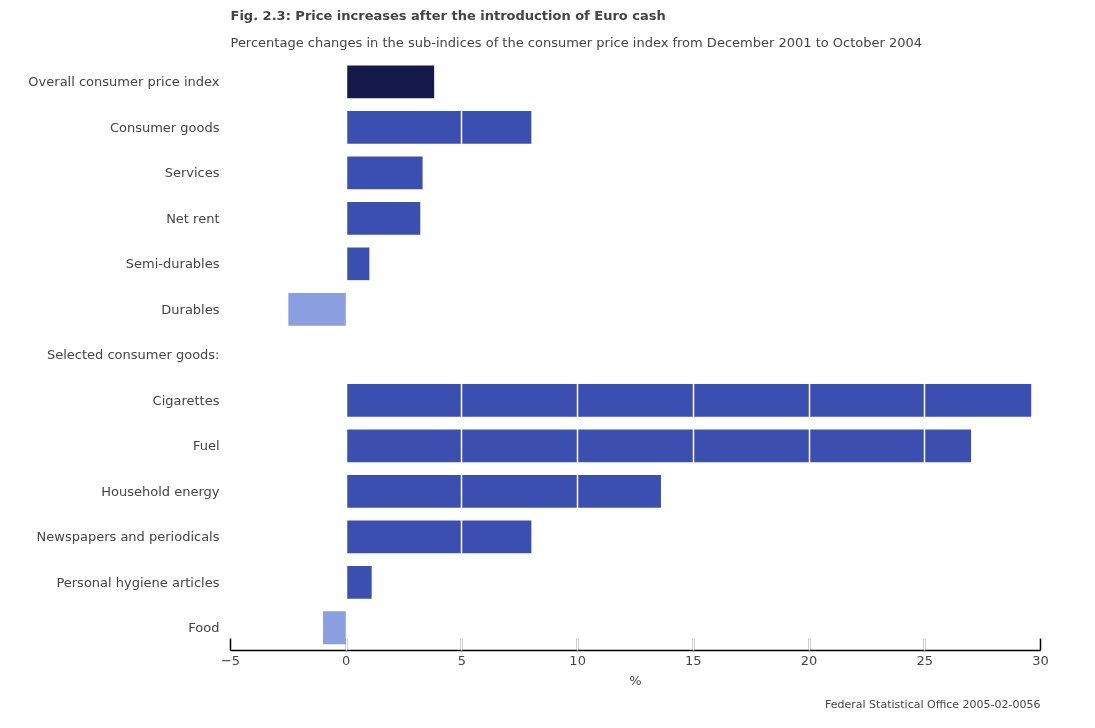  Describe the element at coordinates (809, 660) in the screenshot. I see `x-tick-label: 20` at that location.